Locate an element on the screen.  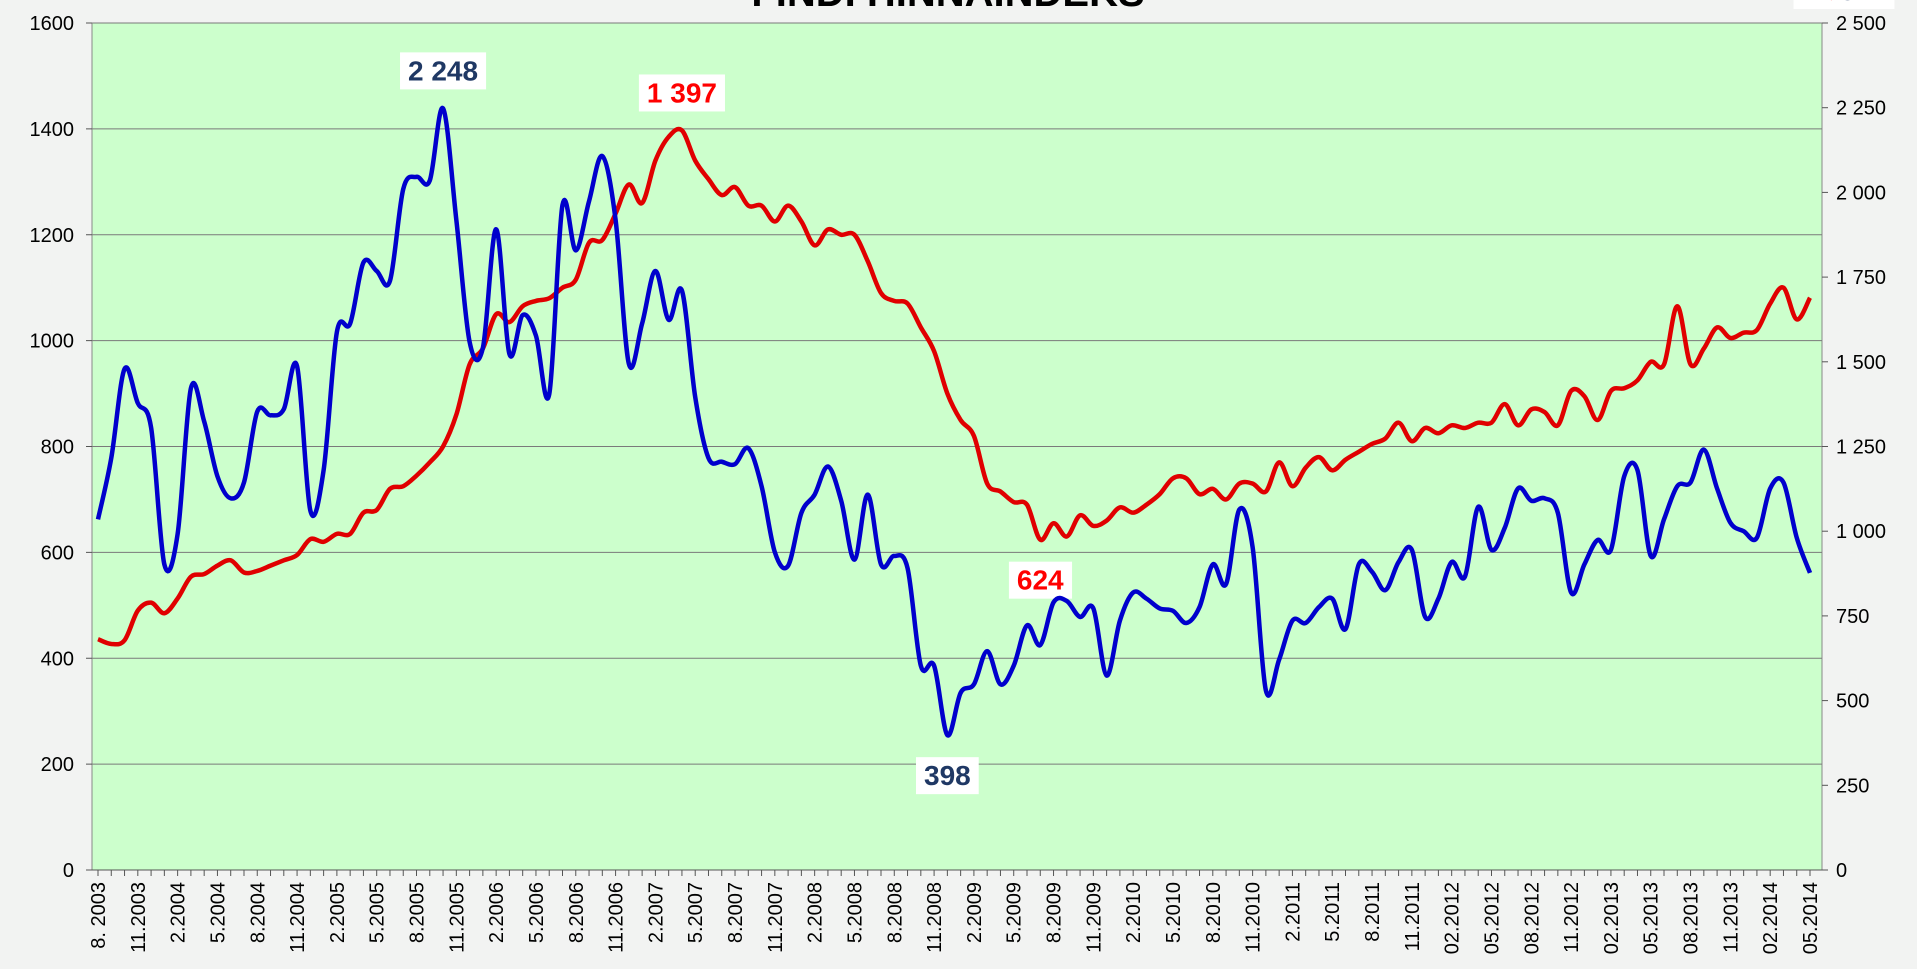
x-tick-label: 11.2011 is located at coordinates (1413, 916).